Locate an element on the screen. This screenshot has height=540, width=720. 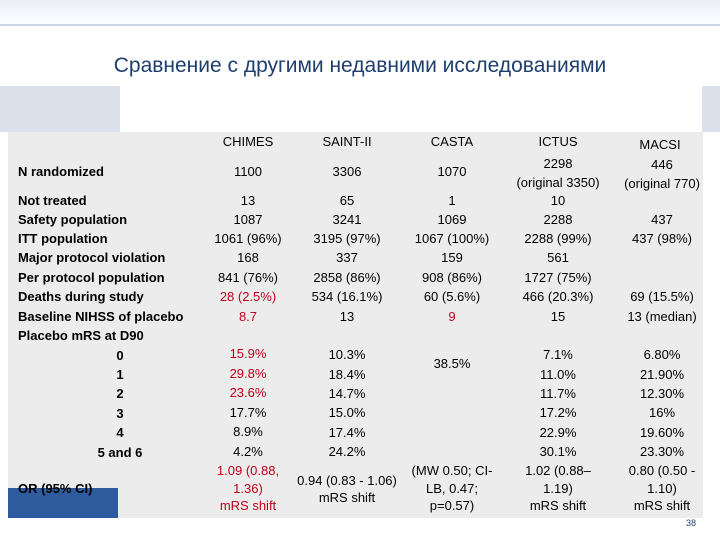
col-header-saint: SAINT-II is located at coordinates (347, 141).